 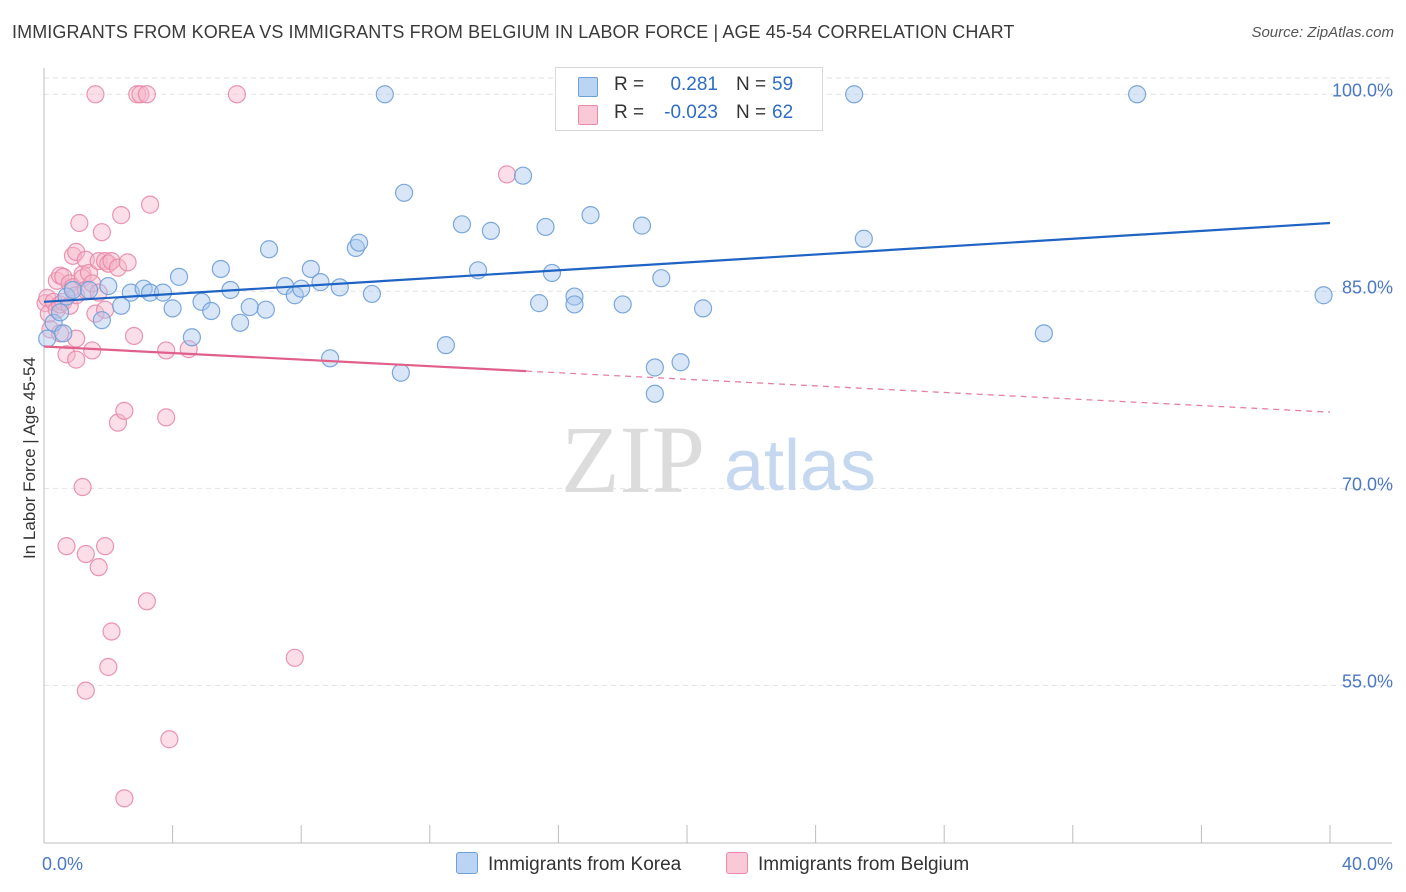 I want to click on legend-korea-r-value: 0.281, so click(x=694, y=84).